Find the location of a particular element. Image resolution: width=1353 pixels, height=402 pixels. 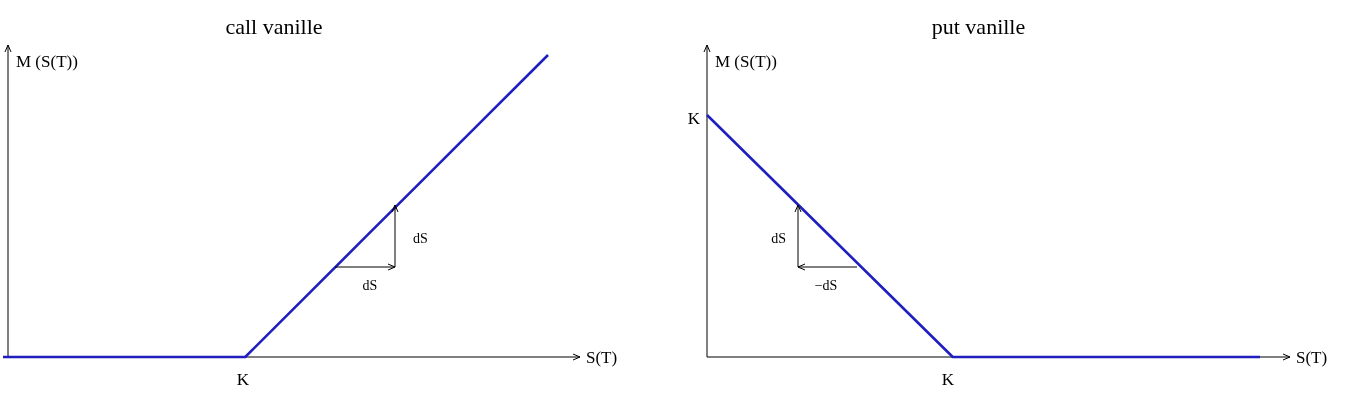

chart-title: call vanille is located at coordinates (274, 26).